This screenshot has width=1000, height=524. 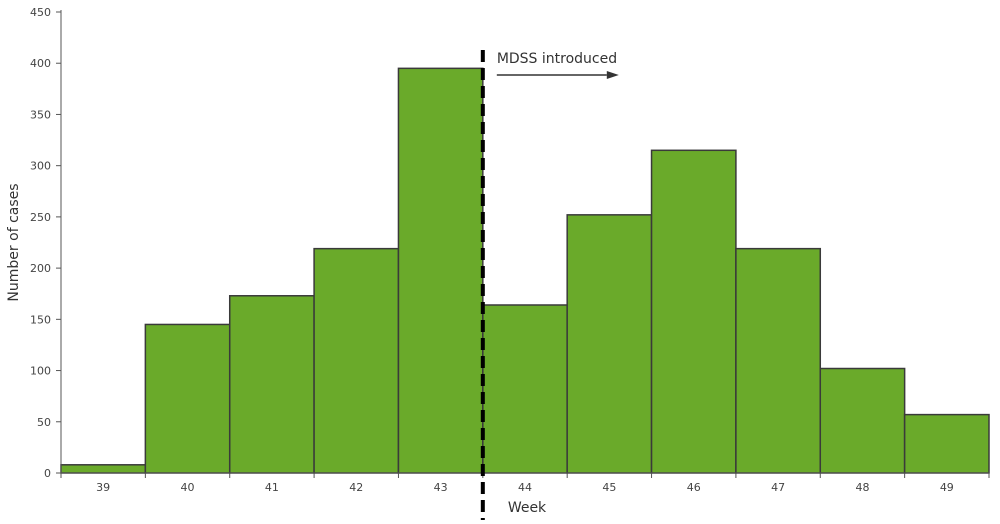 I want to click on x-tick-label: 46, so click(x=694, y=487).